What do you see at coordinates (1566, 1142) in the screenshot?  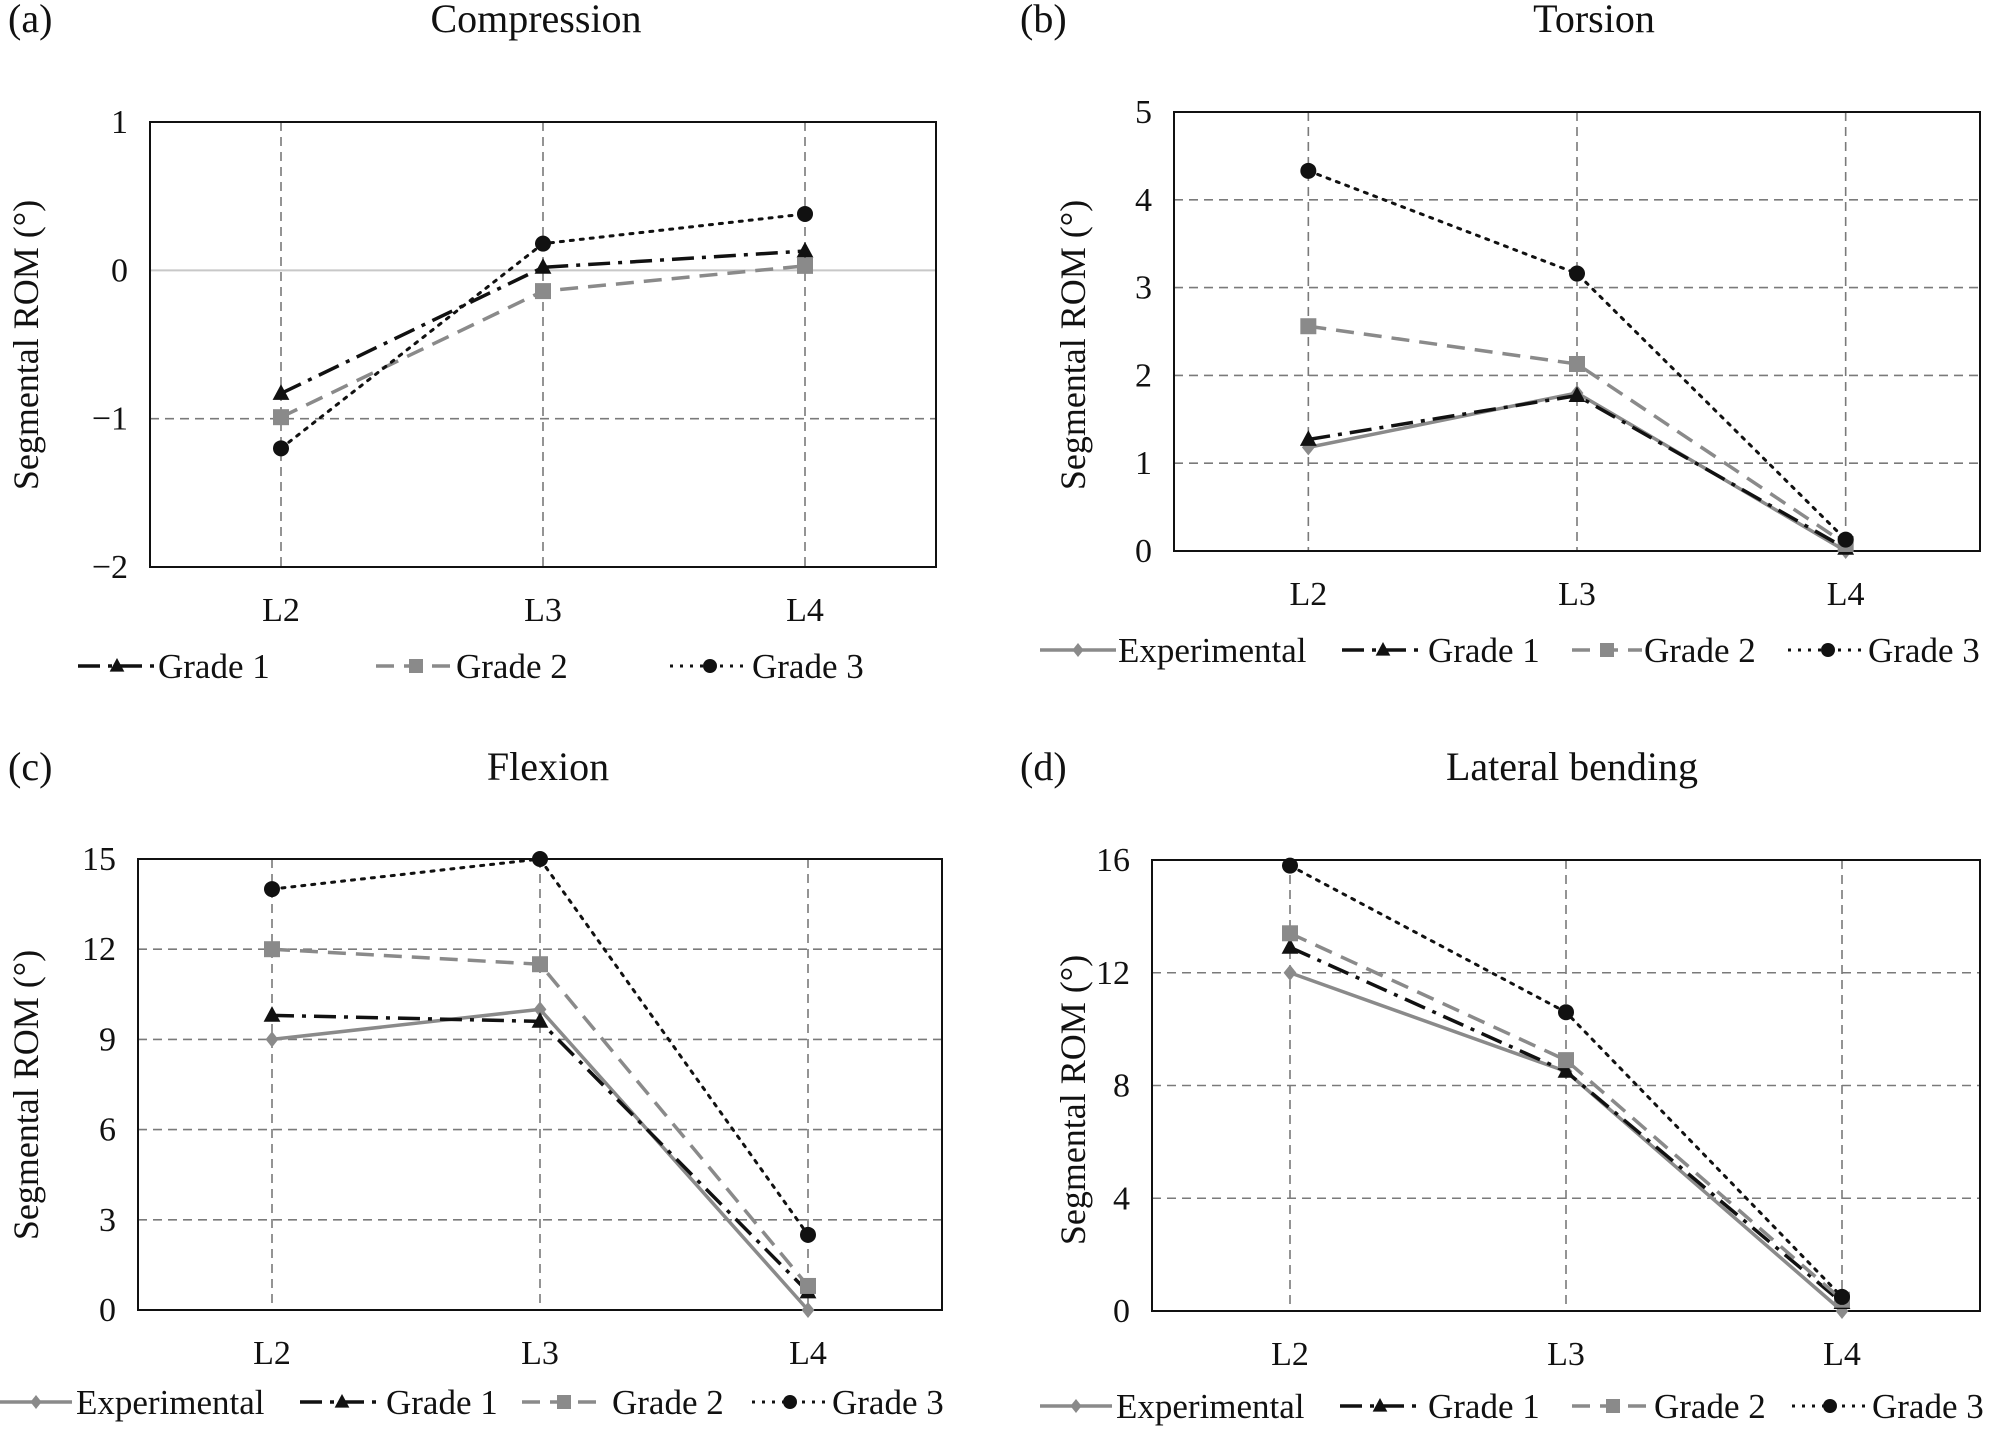 I see `series-line-experimental` at bounding box center [1566, 1142].